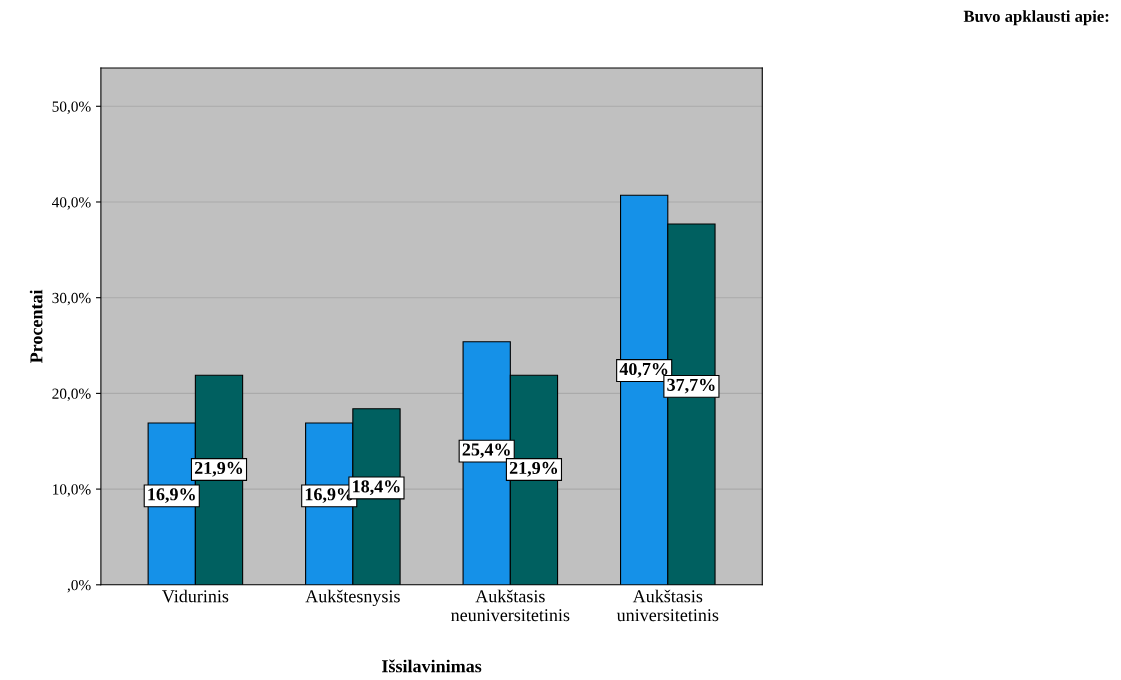 Image resolution: width=1121 pixels, height=680 pixels. What do you see at coordinates (71, 107) in the screenshot?
I see `y-tick-label: 50,0%` at bounding box center [71, 107].